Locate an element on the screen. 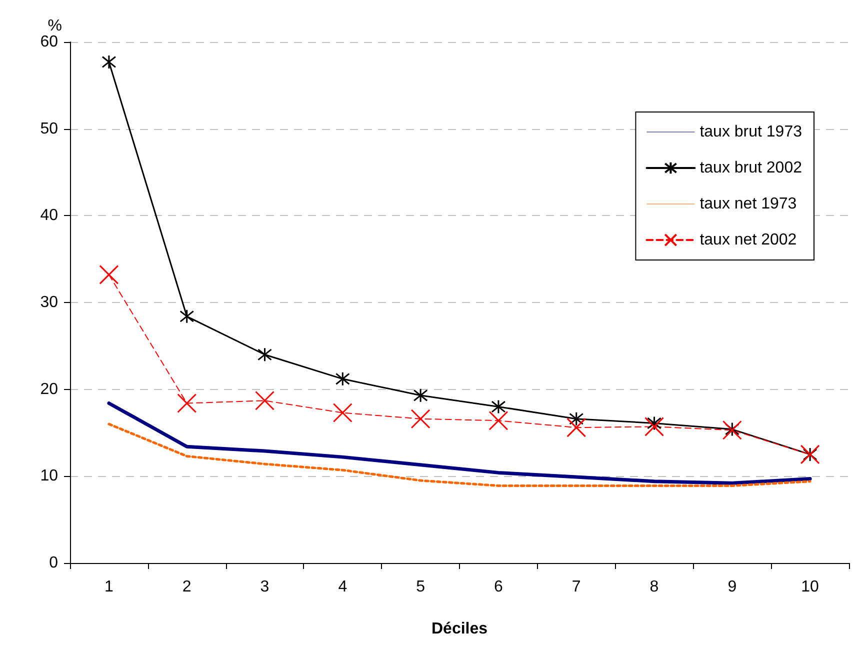 The width and height of the screenshot is (859, 646). x-tick-label: 3 is located at coordinates (265, 587).